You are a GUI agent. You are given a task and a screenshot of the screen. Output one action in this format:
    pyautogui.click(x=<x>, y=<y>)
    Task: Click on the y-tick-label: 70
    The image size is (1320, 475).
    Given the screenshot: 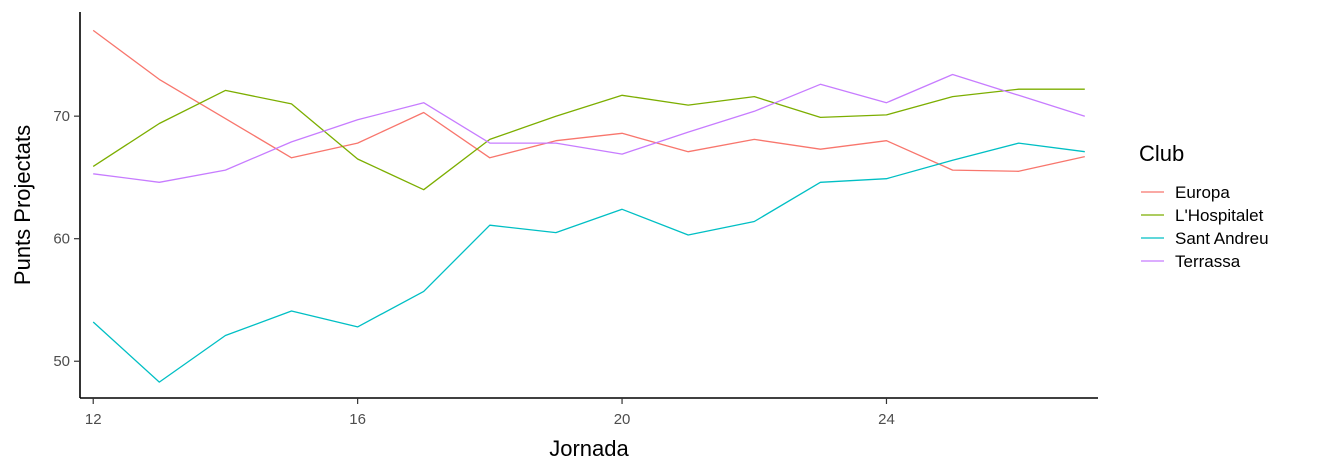 What is the action you would take?
    pyautogui.click(x=61, y=116)
    